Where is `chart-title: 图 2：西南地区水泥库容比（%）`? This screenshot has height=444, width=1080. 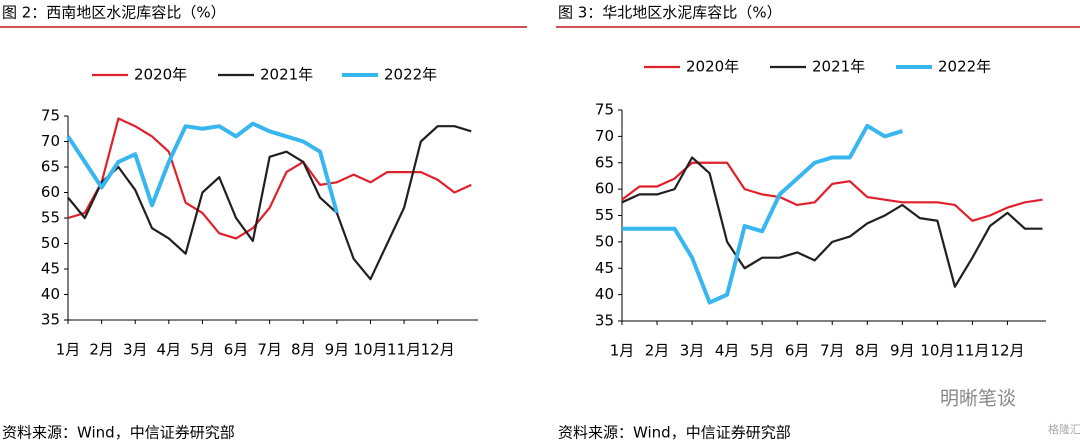 chart-title: 图 2：西南地区水泥库容比（%） is located at coordinates (114, 13).